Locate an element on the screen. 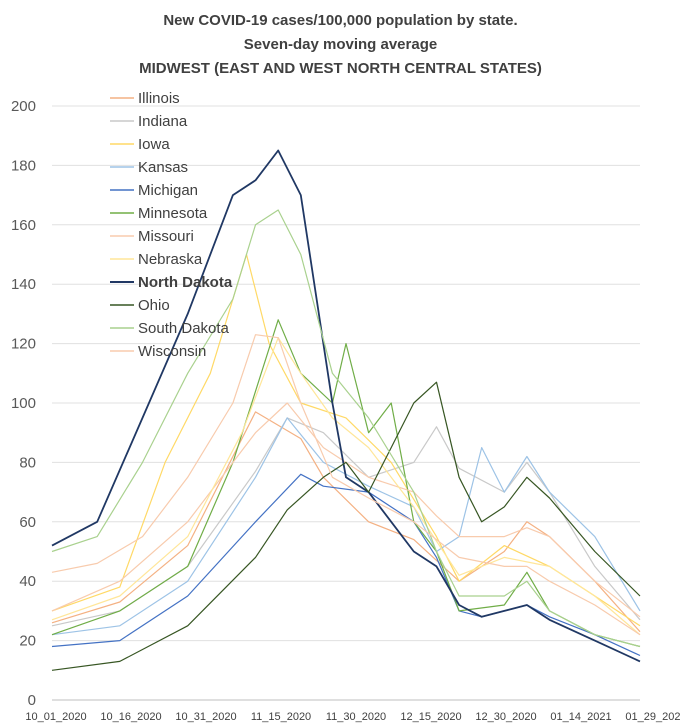  x-tick-label: 11_30_2020 is located at coordinates (356, 717).